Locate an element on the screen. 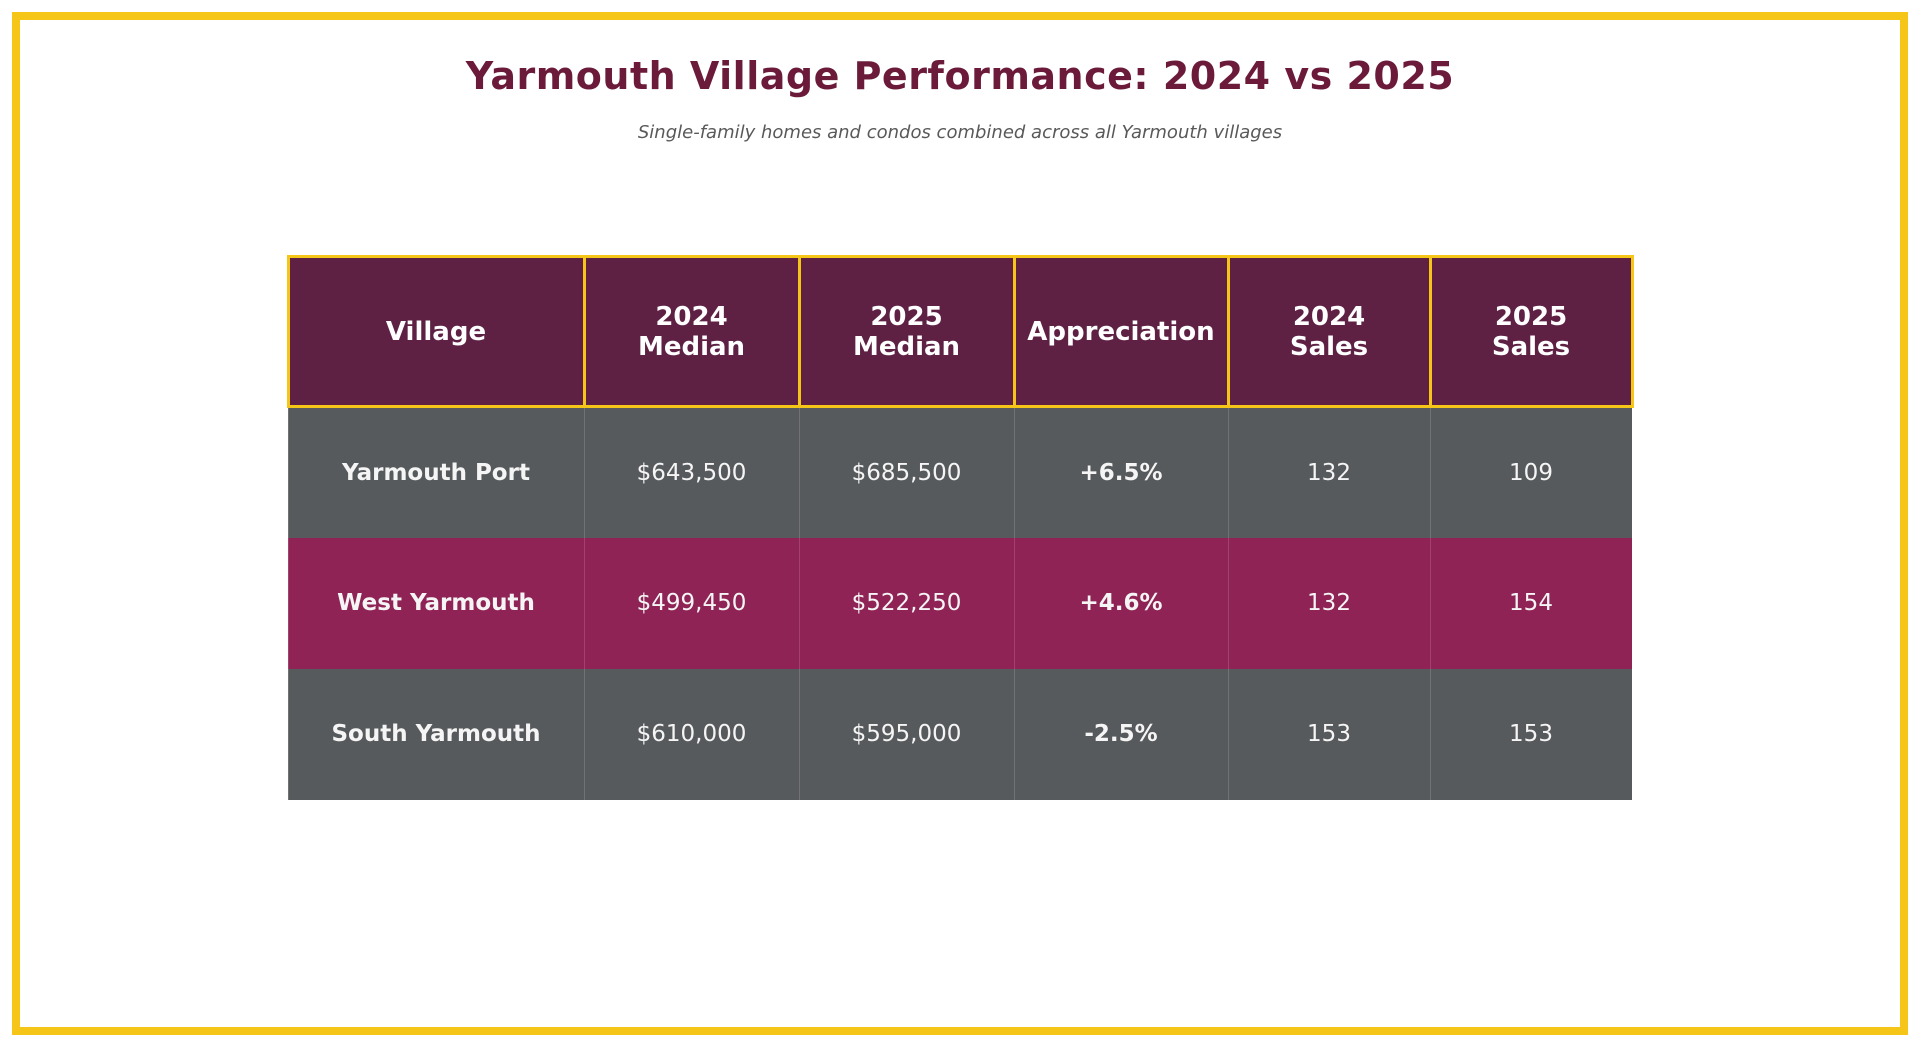  header-cell-2024-sales: 2024 Sales is located at coordinates (1329, 331).